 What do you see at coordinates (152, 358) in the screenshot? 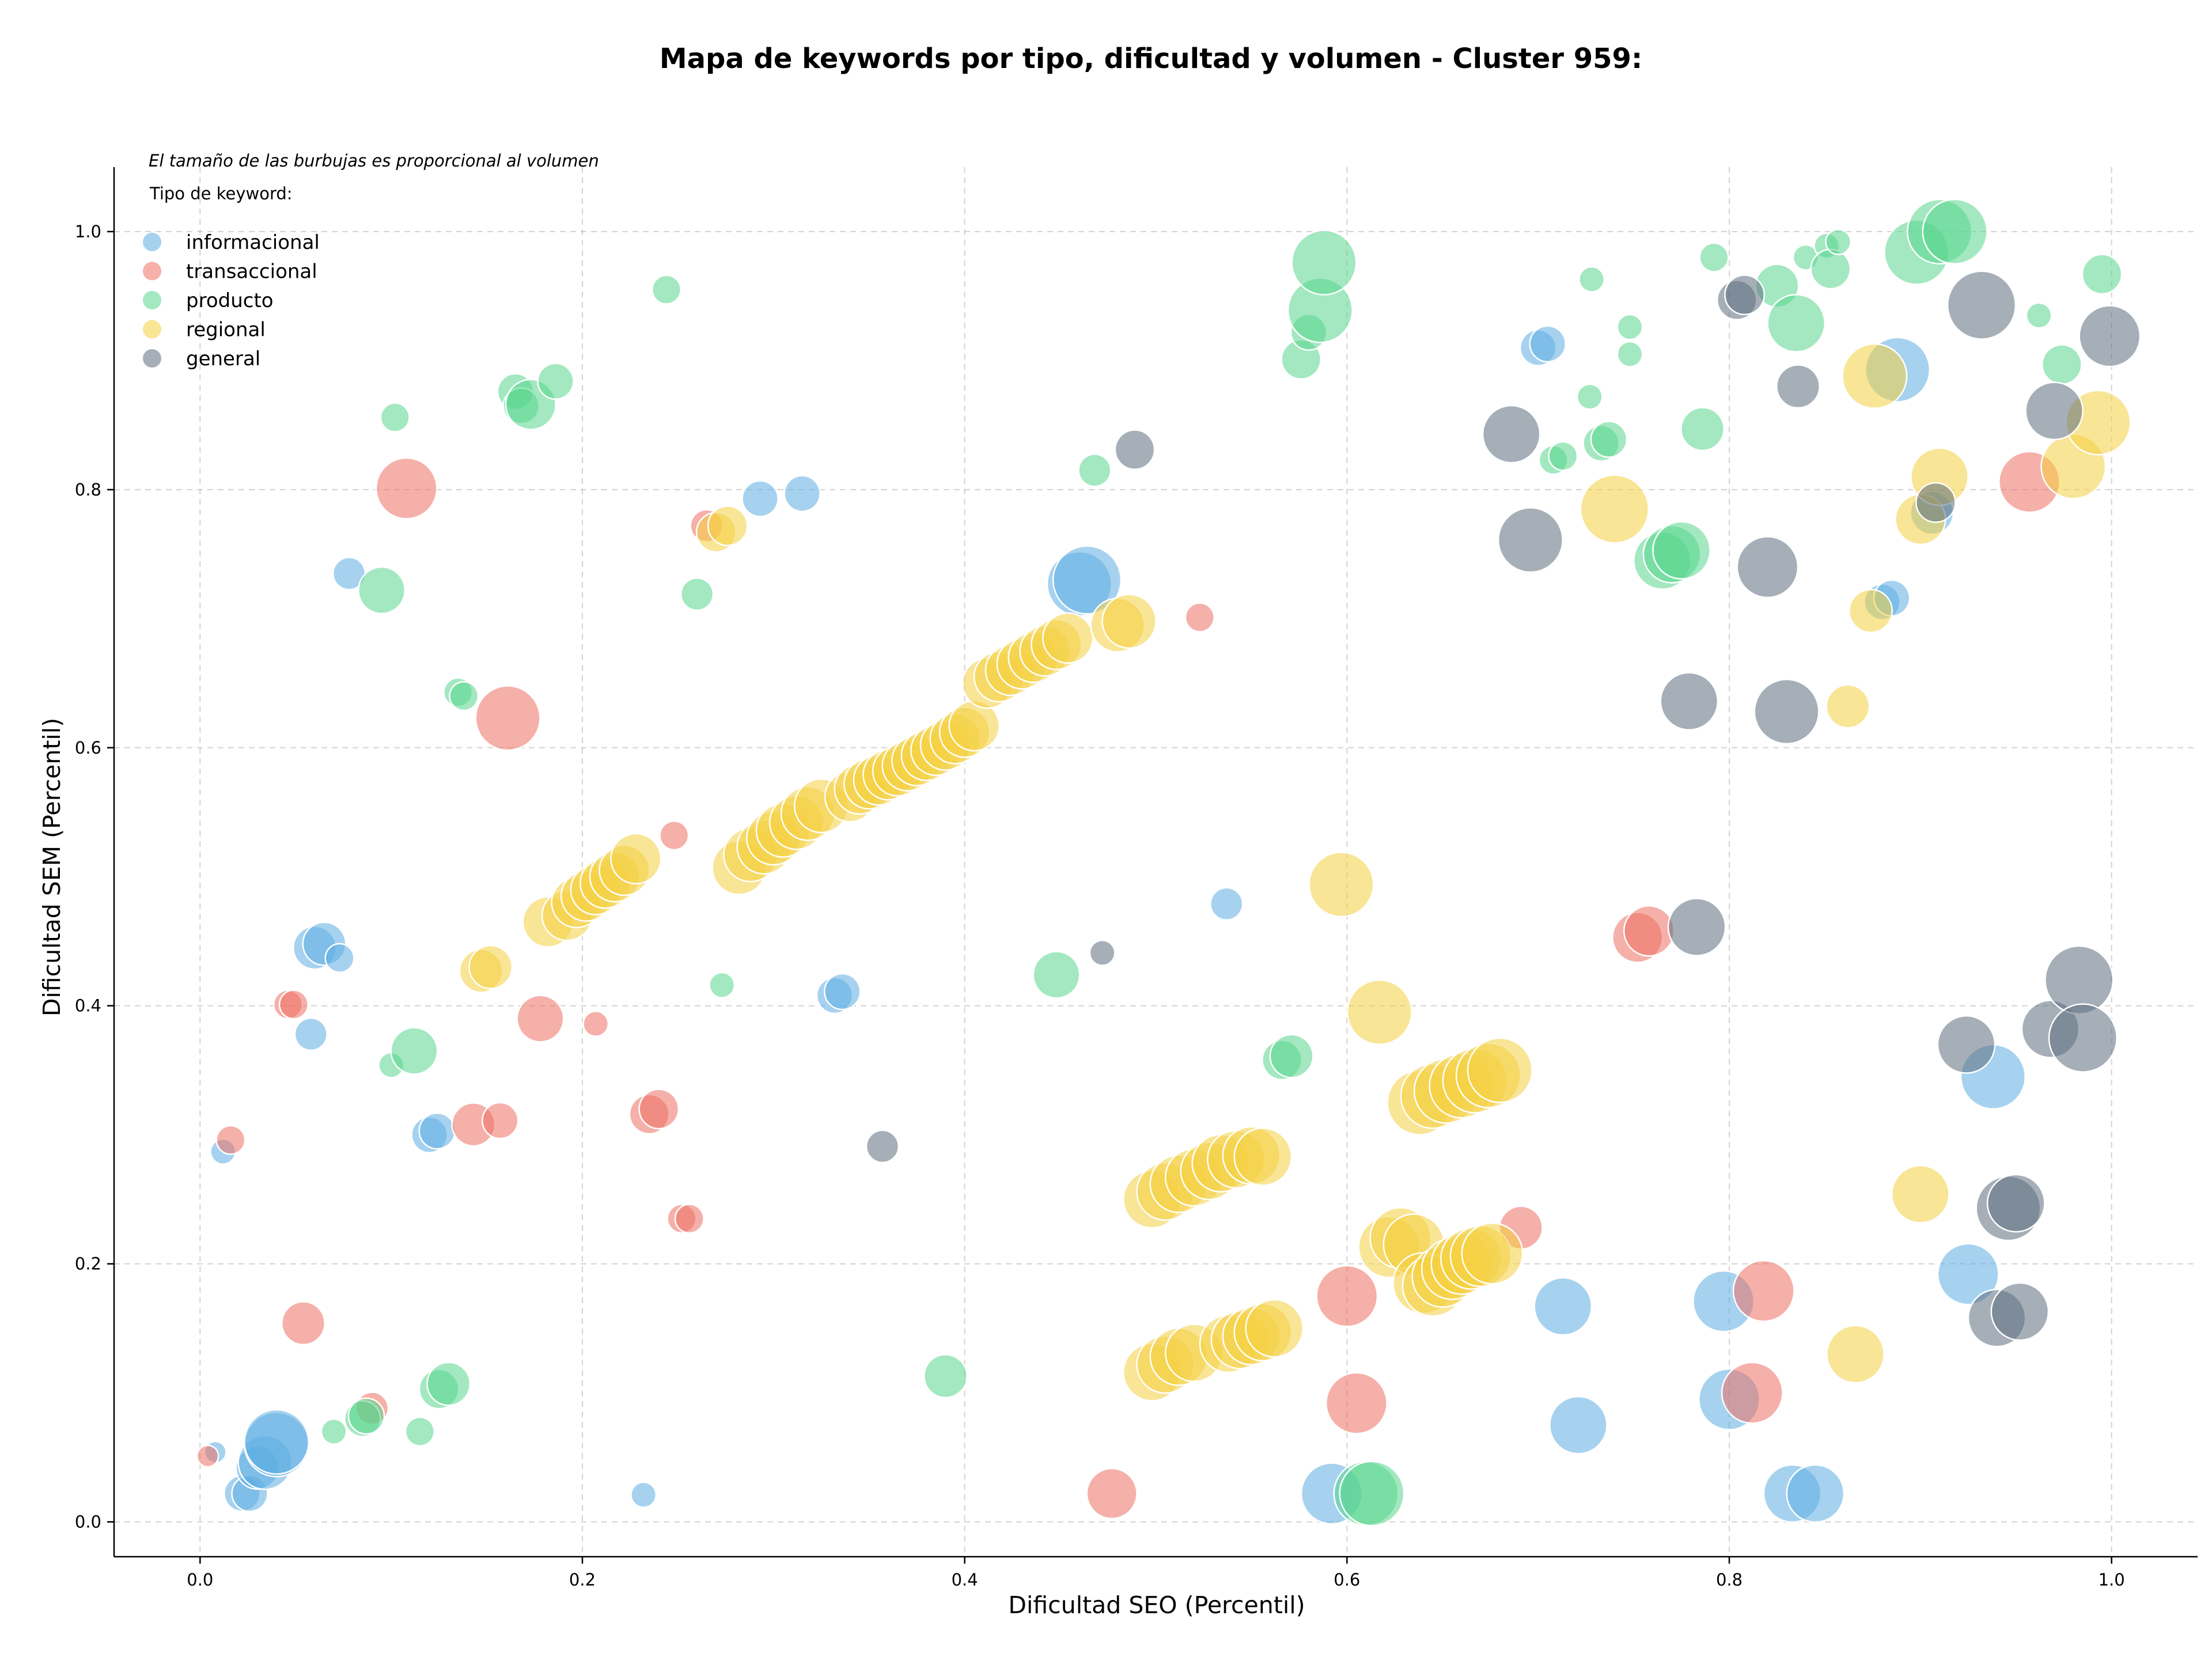
I see `legend-marker-general` at bounding box center [152, 358].